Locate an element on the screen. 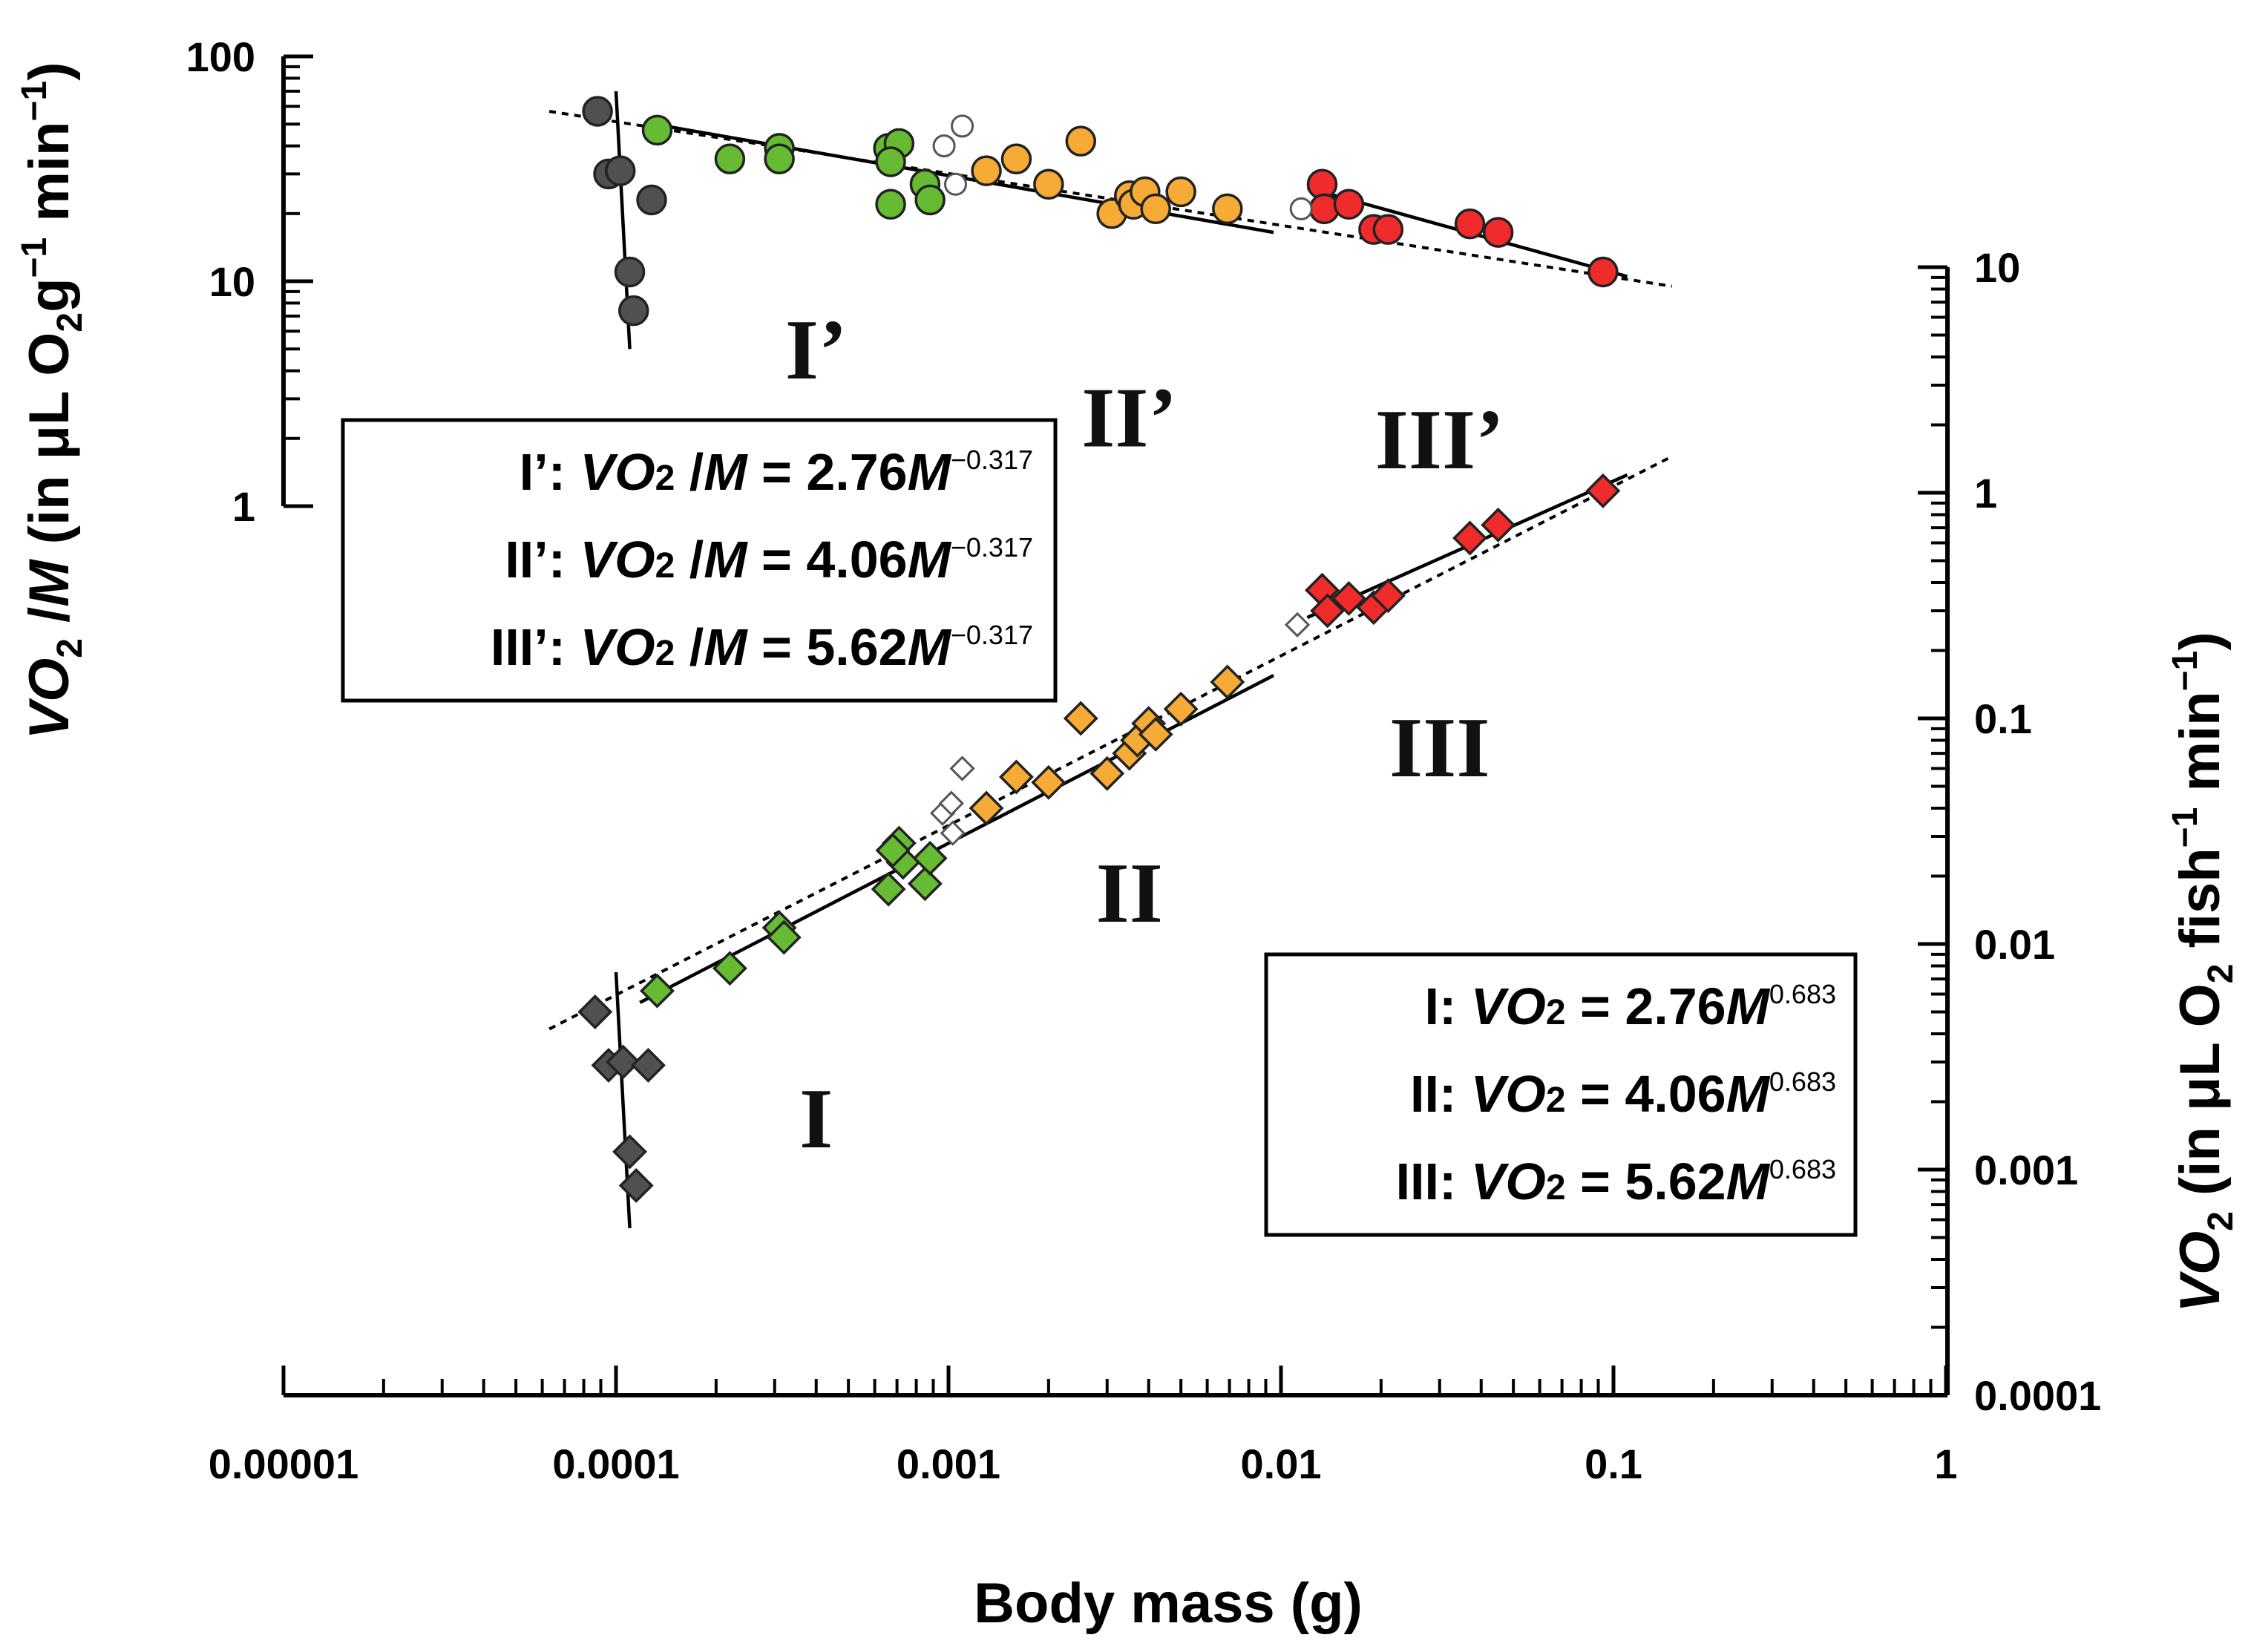  y-right-tick-label: 1 is located at coordinates (1985, 493).